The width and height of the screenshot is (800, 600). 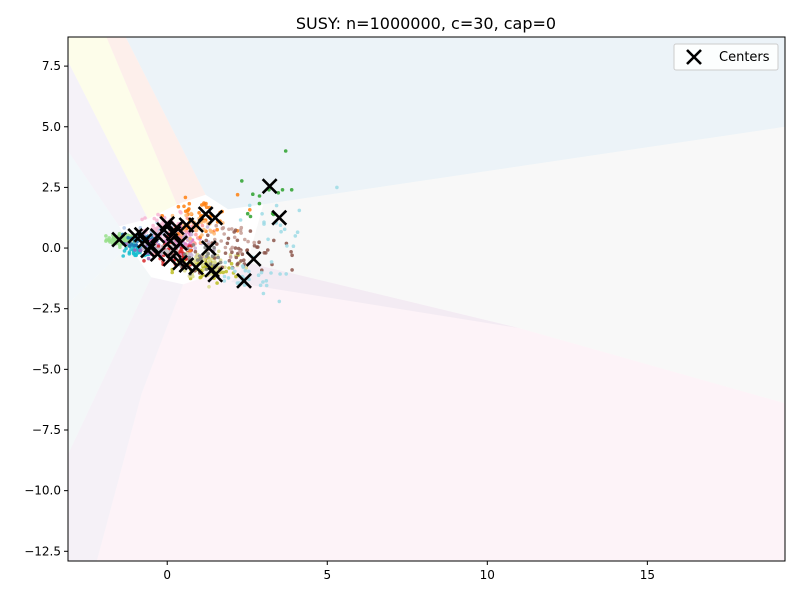 What do you see at coordinates (744, 57) in the screenshot?
I see `legend-centers-label: Centers` at bounding box center [744, 57].